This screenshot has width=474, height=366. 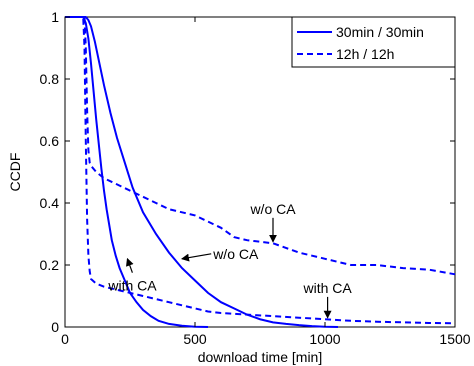 I want to click on x-tick-label: 1500, so click(x=454, y=339).